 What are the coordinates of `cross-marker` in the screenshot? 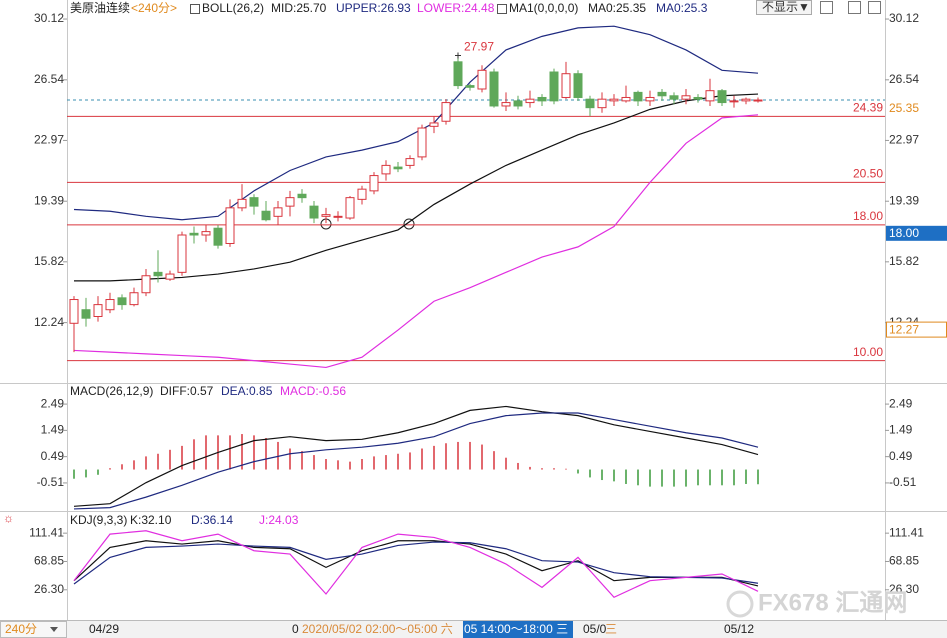 It's located at (409, 224).